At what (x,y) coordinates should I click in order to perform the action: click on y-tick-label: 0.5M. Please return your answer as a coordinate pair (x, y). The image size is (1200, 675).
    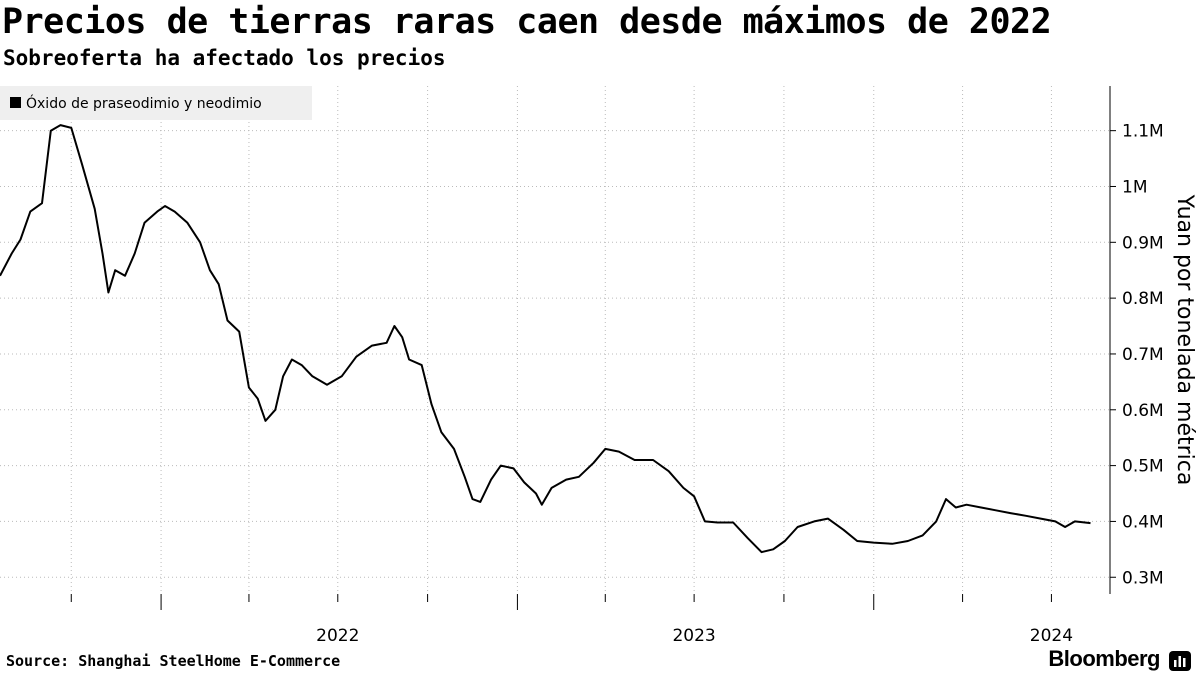
    Looking at the image, I should click on (1143, 467).